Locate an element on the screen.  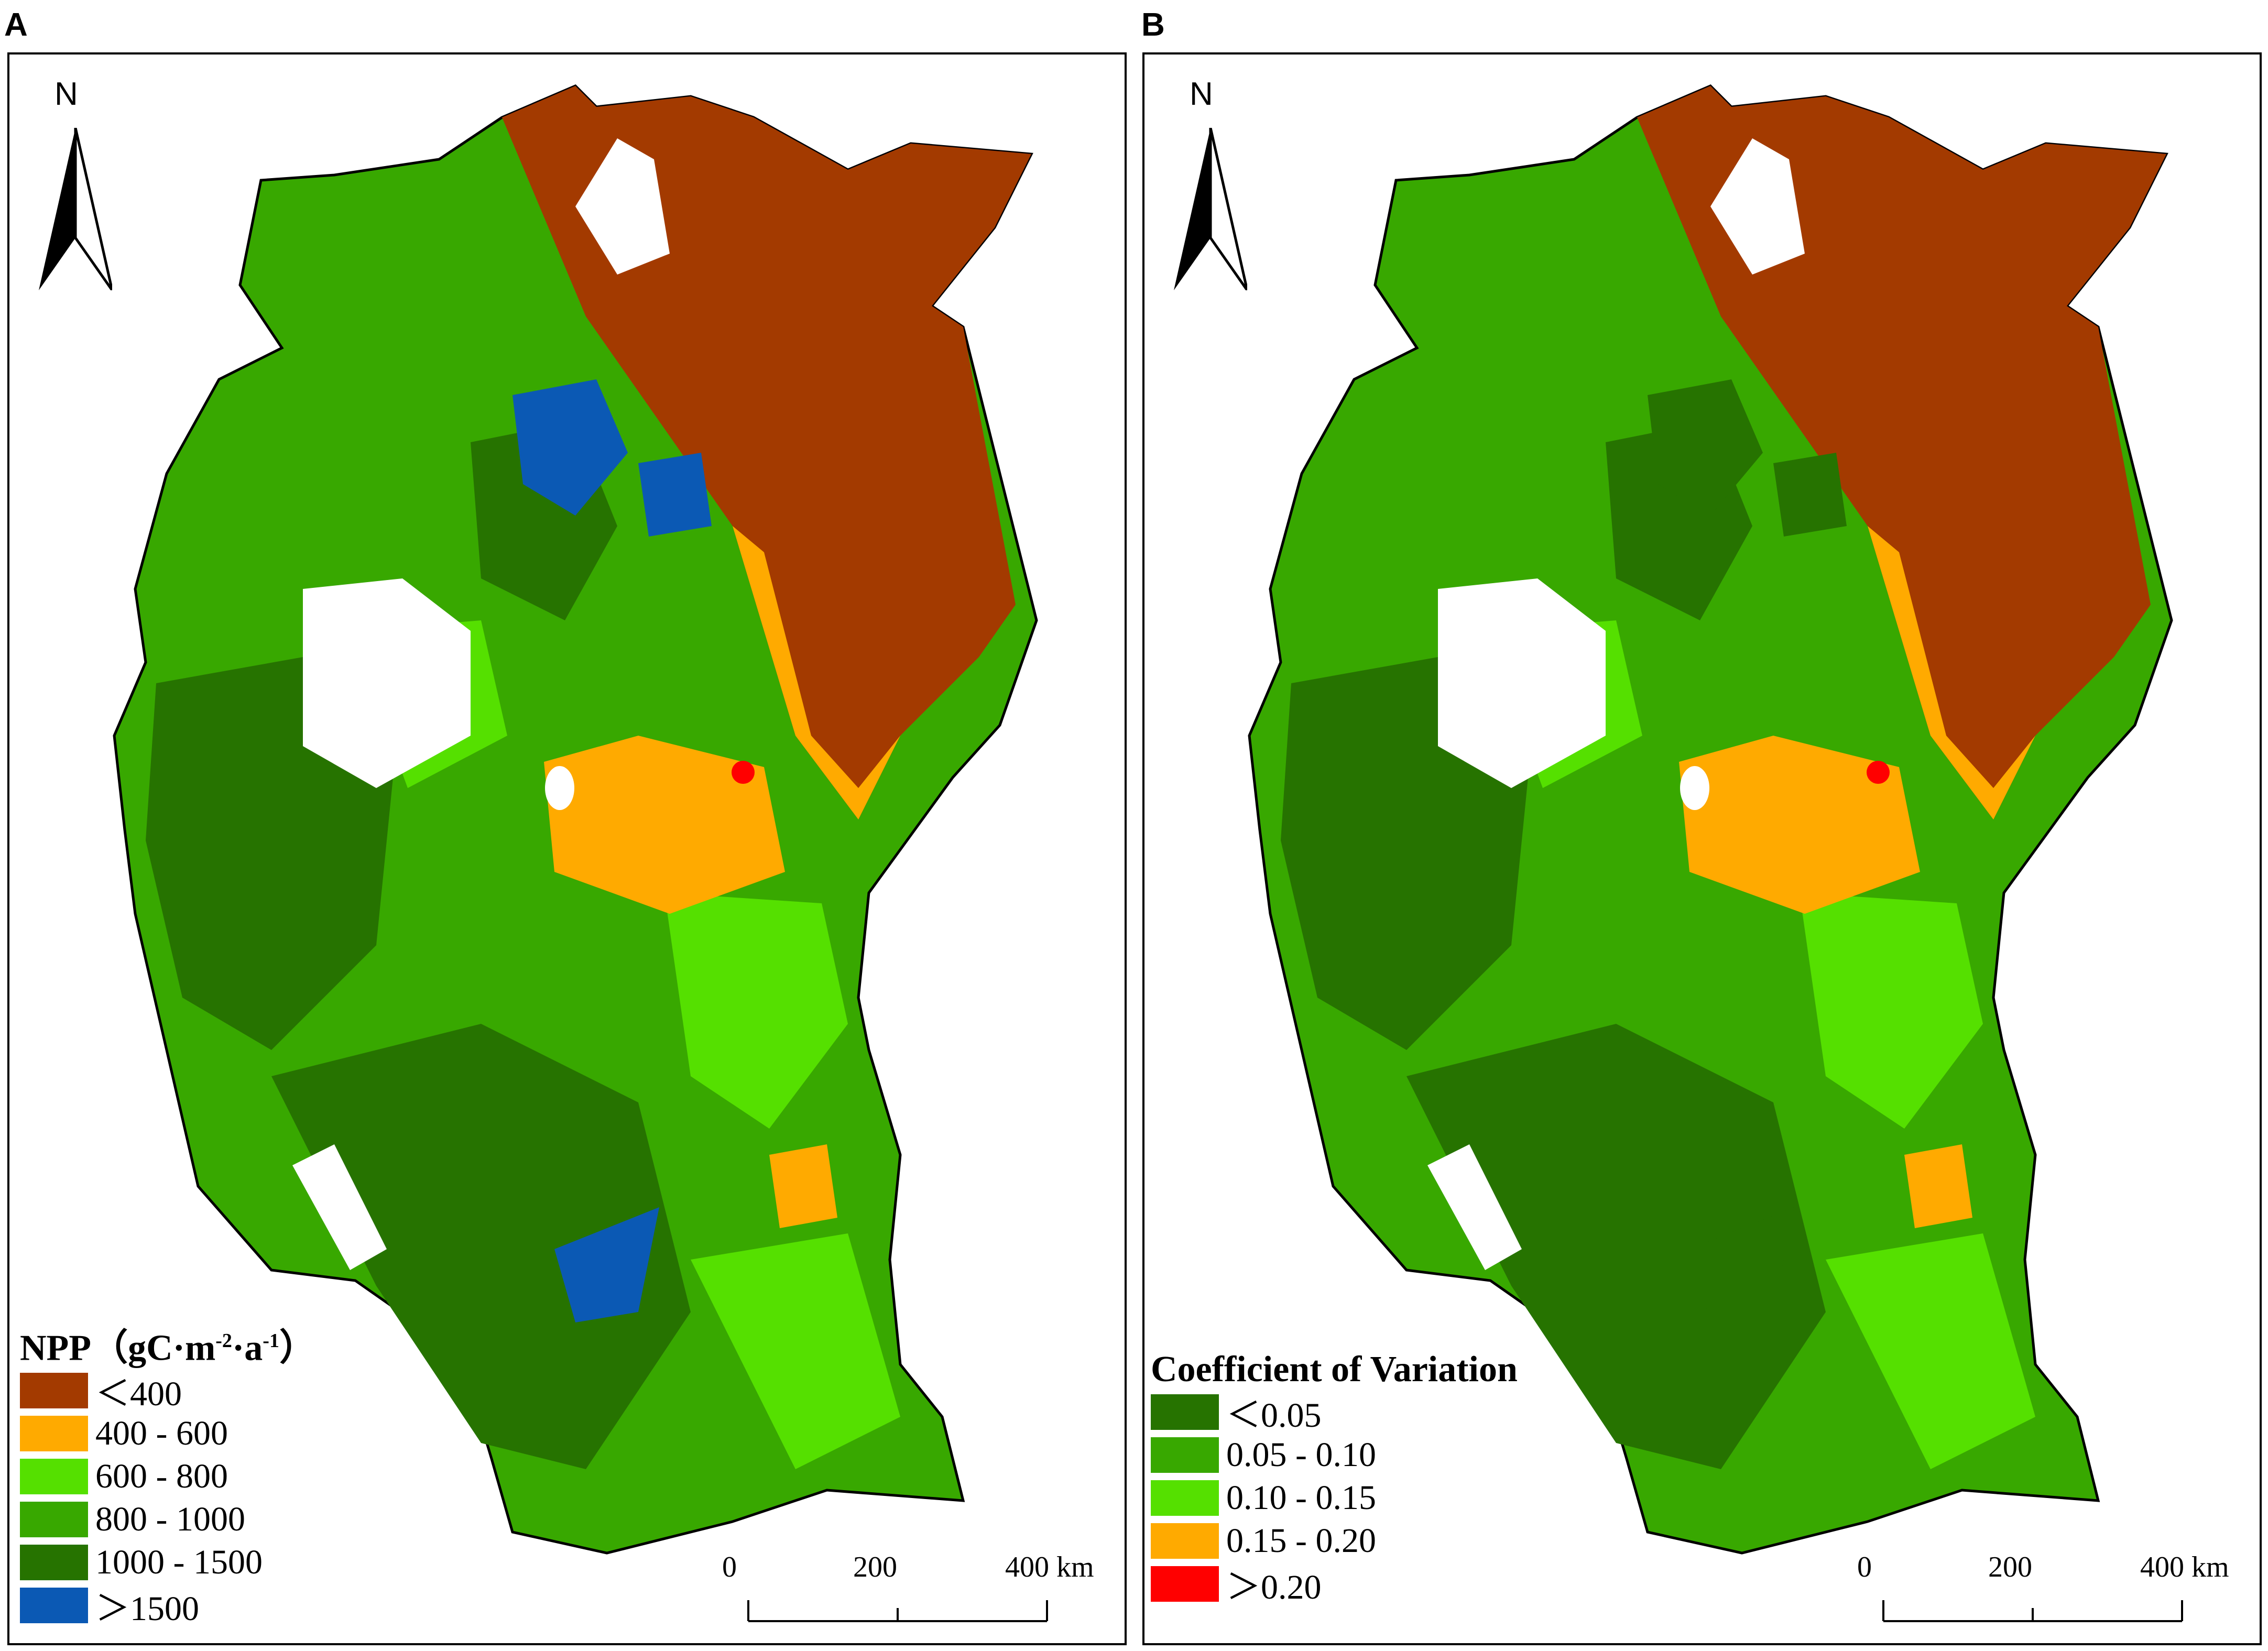
legend-label: 400 - 600 is located at coordinates (161, 1434).